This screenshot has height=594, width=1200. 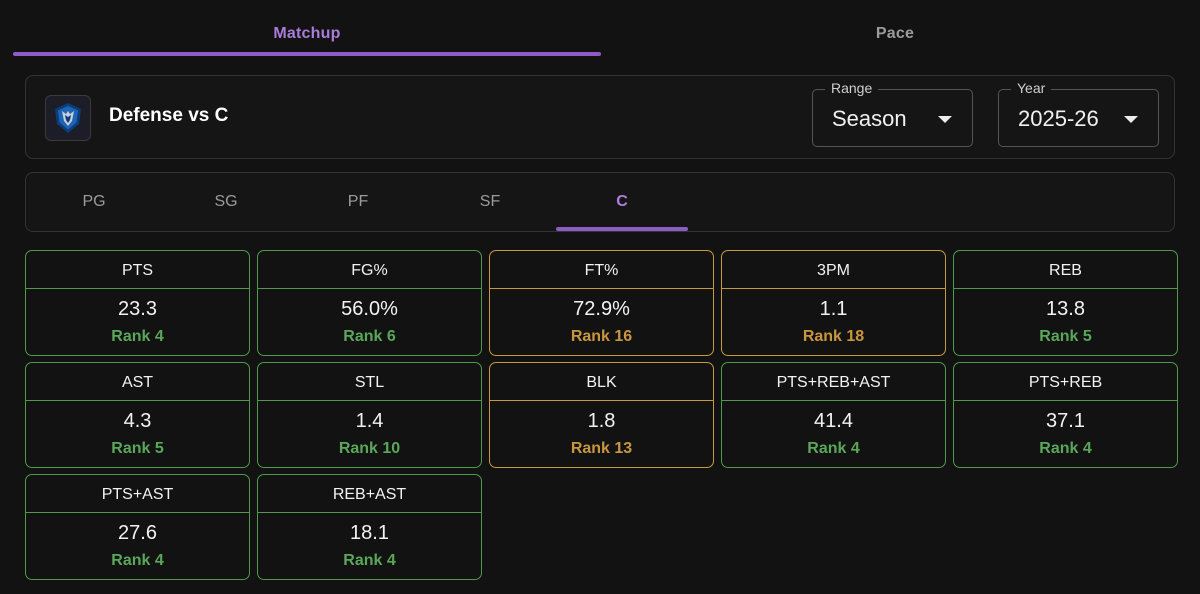 I want to click on stat-label: BLK, so click(x=601, y=382).